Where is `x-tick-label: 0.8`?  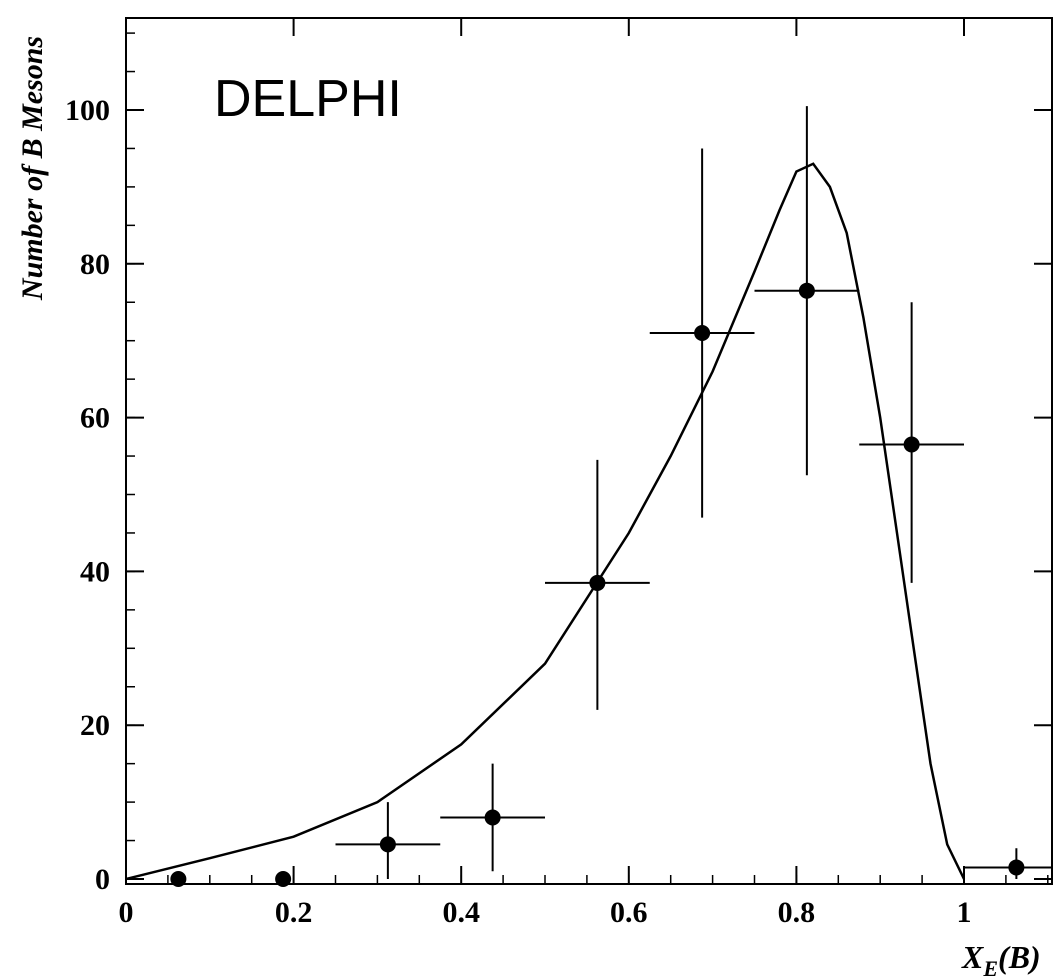 x-tick-label: 0.8 is located at coordinates (797, 912).